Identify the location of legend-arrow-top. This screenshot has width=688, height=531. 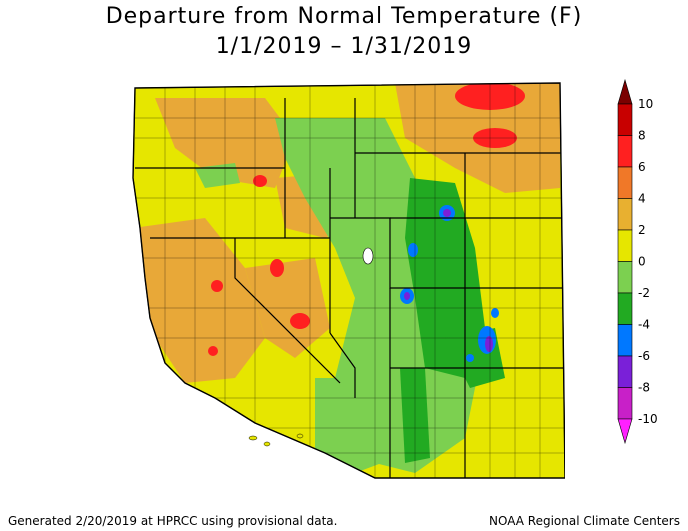
(625, 91).